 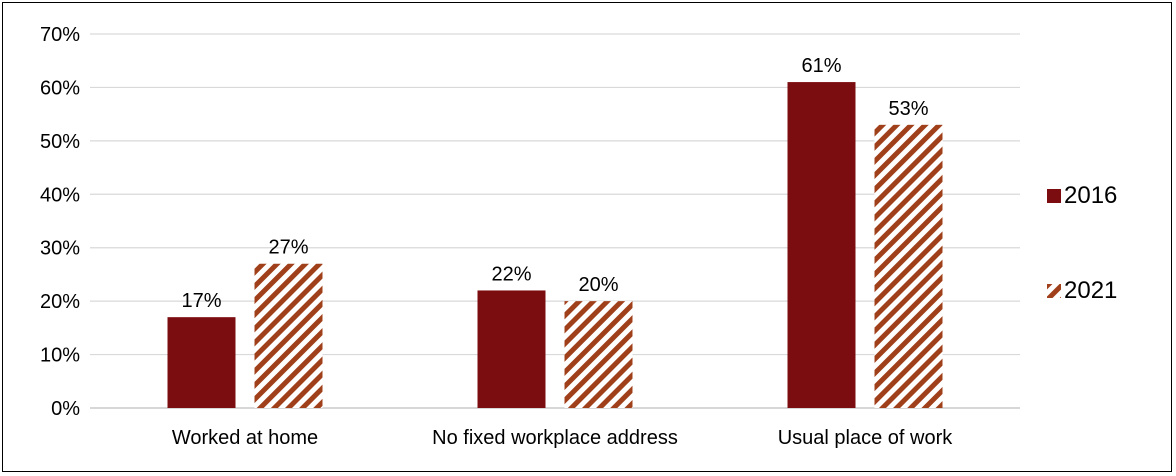 What do you see at coordinates (60, 88) in the screenshot?
I see `y-tick-label: 60%` at bounding box center [60, 88].